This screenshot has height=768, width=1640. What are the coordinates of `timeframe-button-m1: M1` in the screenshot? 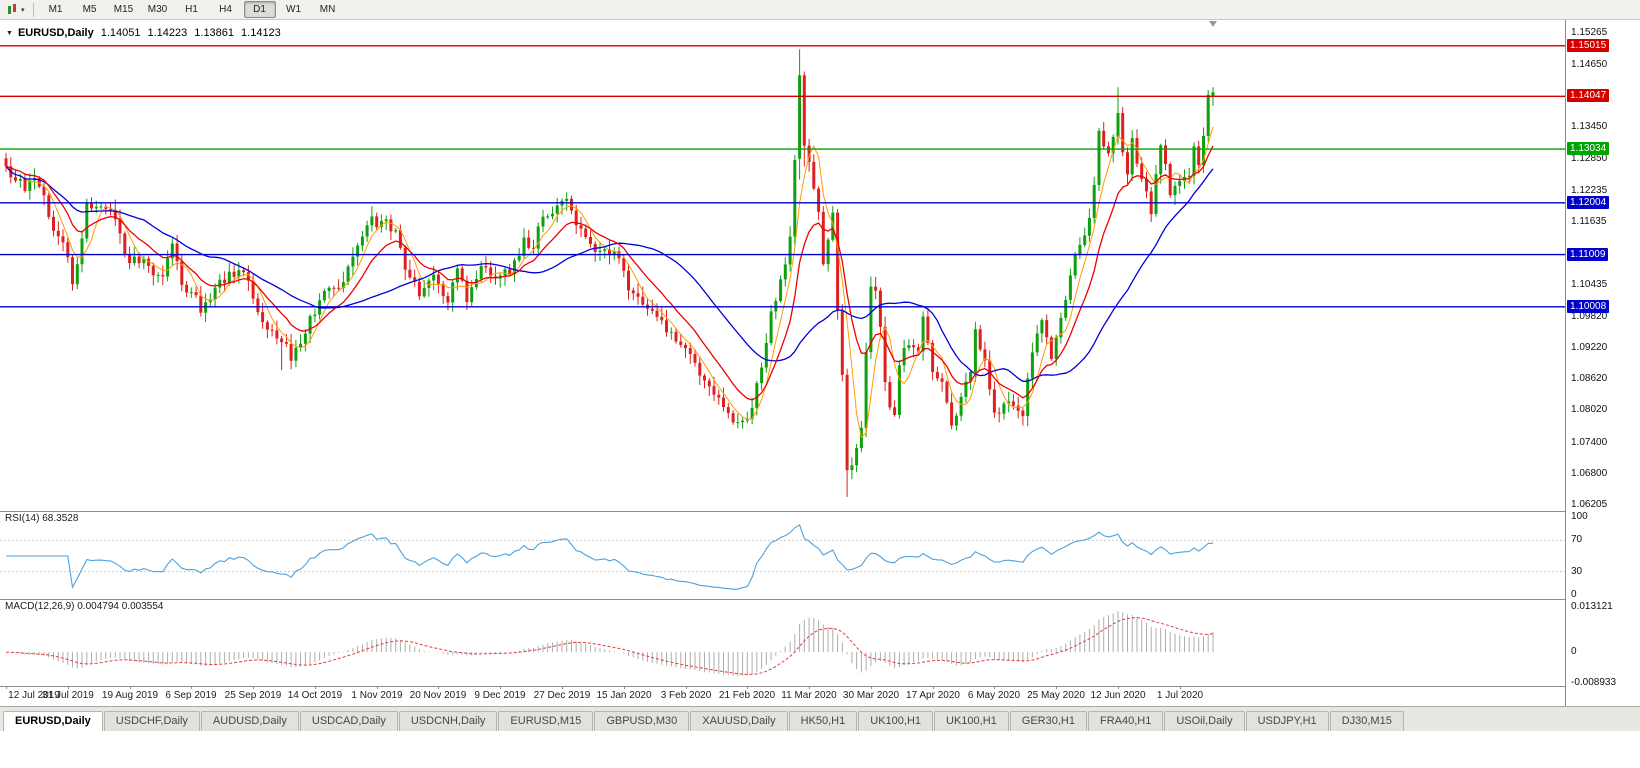 It's located at (55, 9).